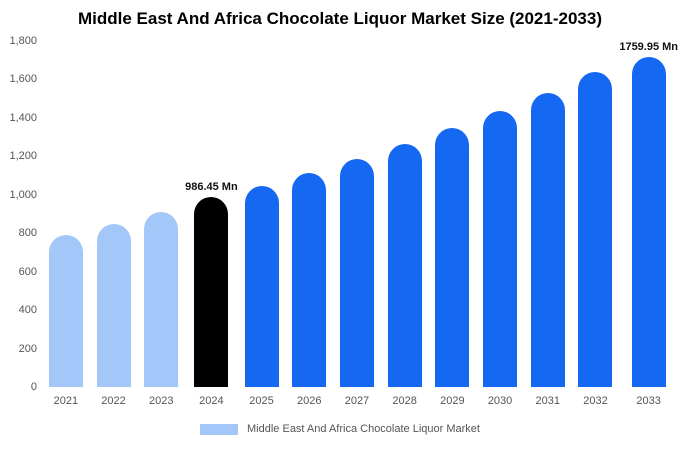  What do you see at coordinates (452, 257) in the screenshot?
I see `bar-2029` at bounding box center [452, 257].